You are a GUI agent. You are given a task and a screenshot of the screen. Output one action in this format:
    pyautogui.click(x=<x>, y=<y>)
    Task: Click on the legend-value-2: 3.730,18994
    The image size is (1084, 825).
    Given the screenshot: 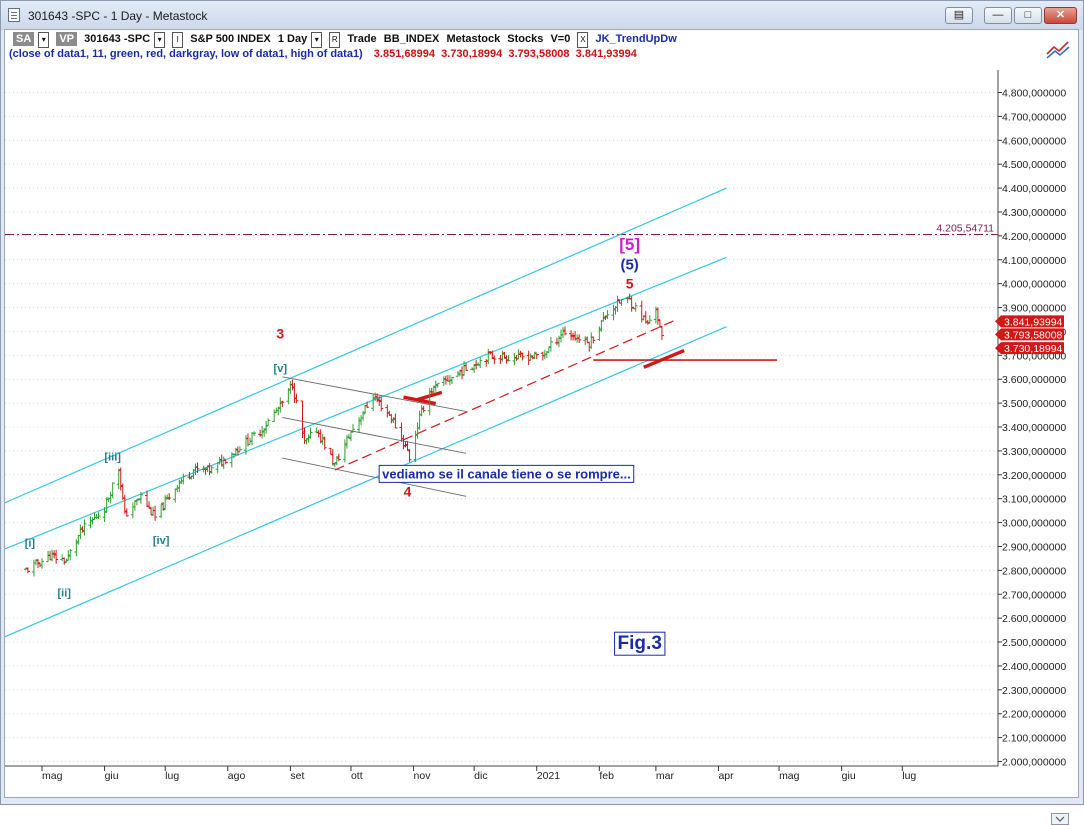 What is the action you would take?
    pyautogui.click(x=472, y=54)
    